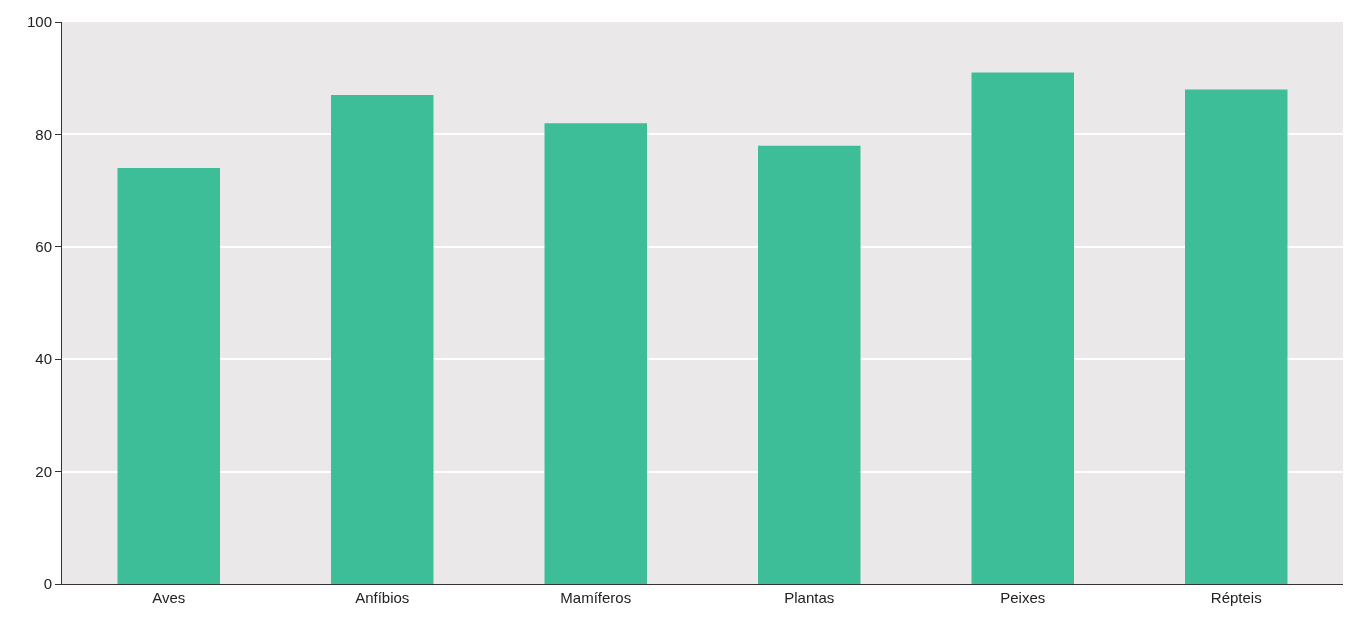 The height and width of the screenshot is (618, 1357). Describe the element at coordinates (47, 584) in the screenshot. I see `y-tick-label: 0` at that location.